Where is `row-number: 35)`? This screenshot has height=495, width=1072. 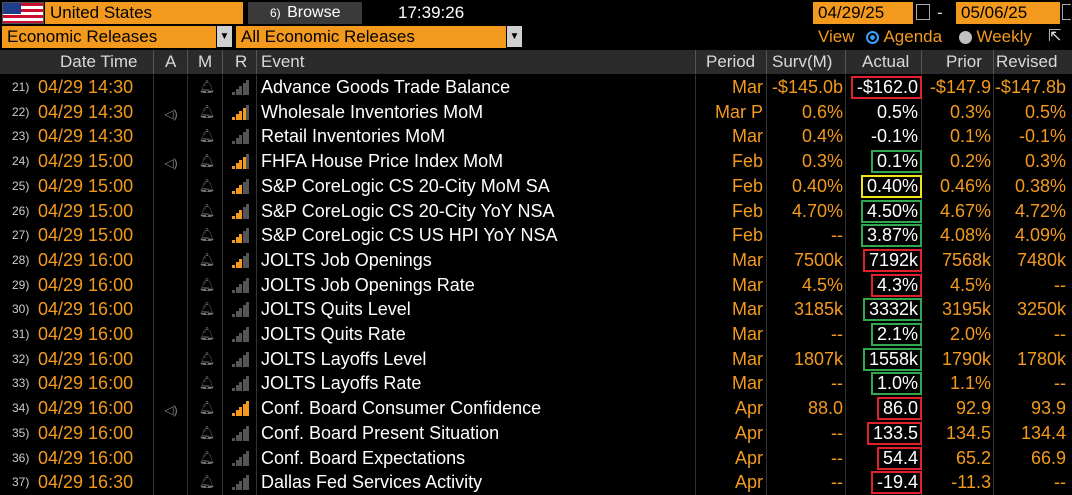 row-number: 35) is located at coordinates (21, 432).